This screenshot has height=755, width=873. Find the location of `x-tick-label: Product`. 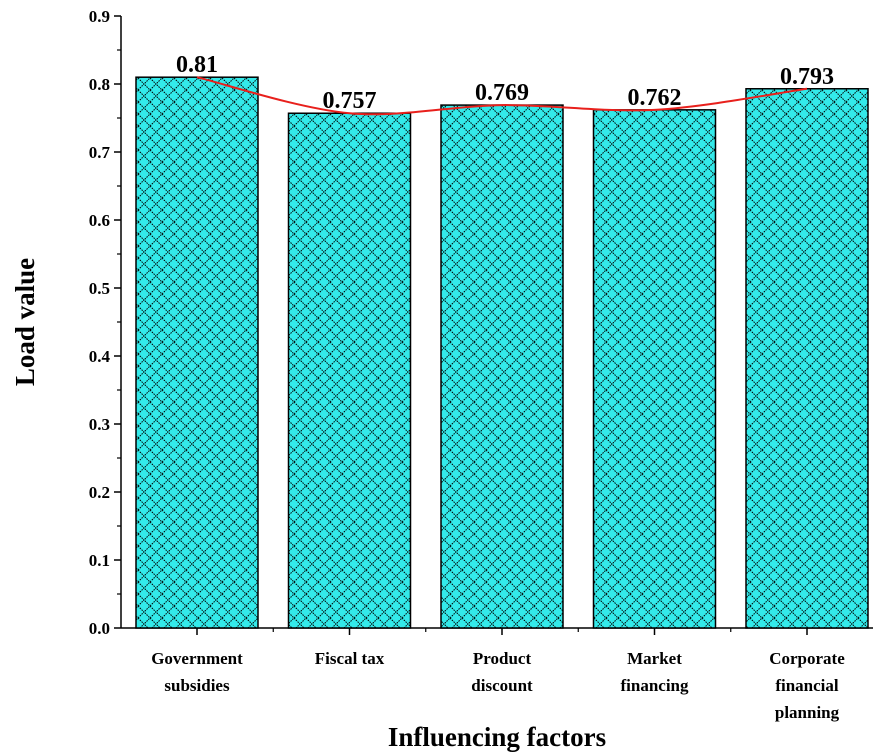

x-tick-label: Product is located at coordinates (502, 658).